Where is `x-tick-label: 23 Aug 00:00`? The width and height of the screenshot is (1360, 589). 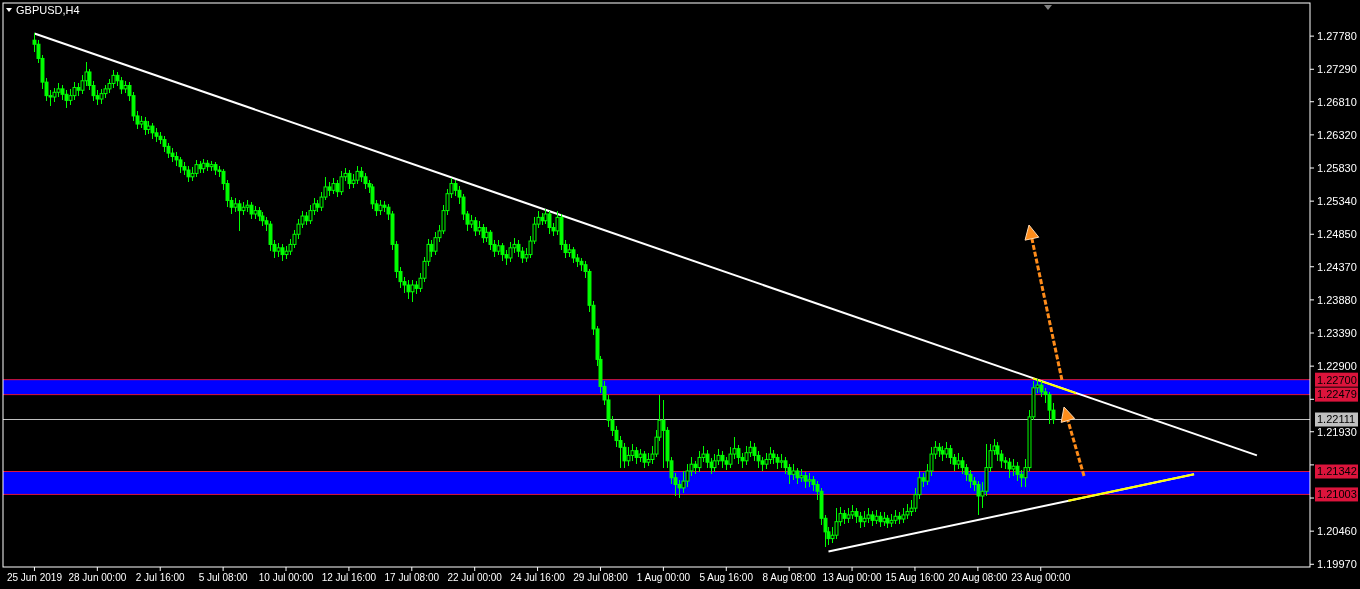
x-tick-label: 23 Aug 00:00 is located at coordinates (1041, 577).